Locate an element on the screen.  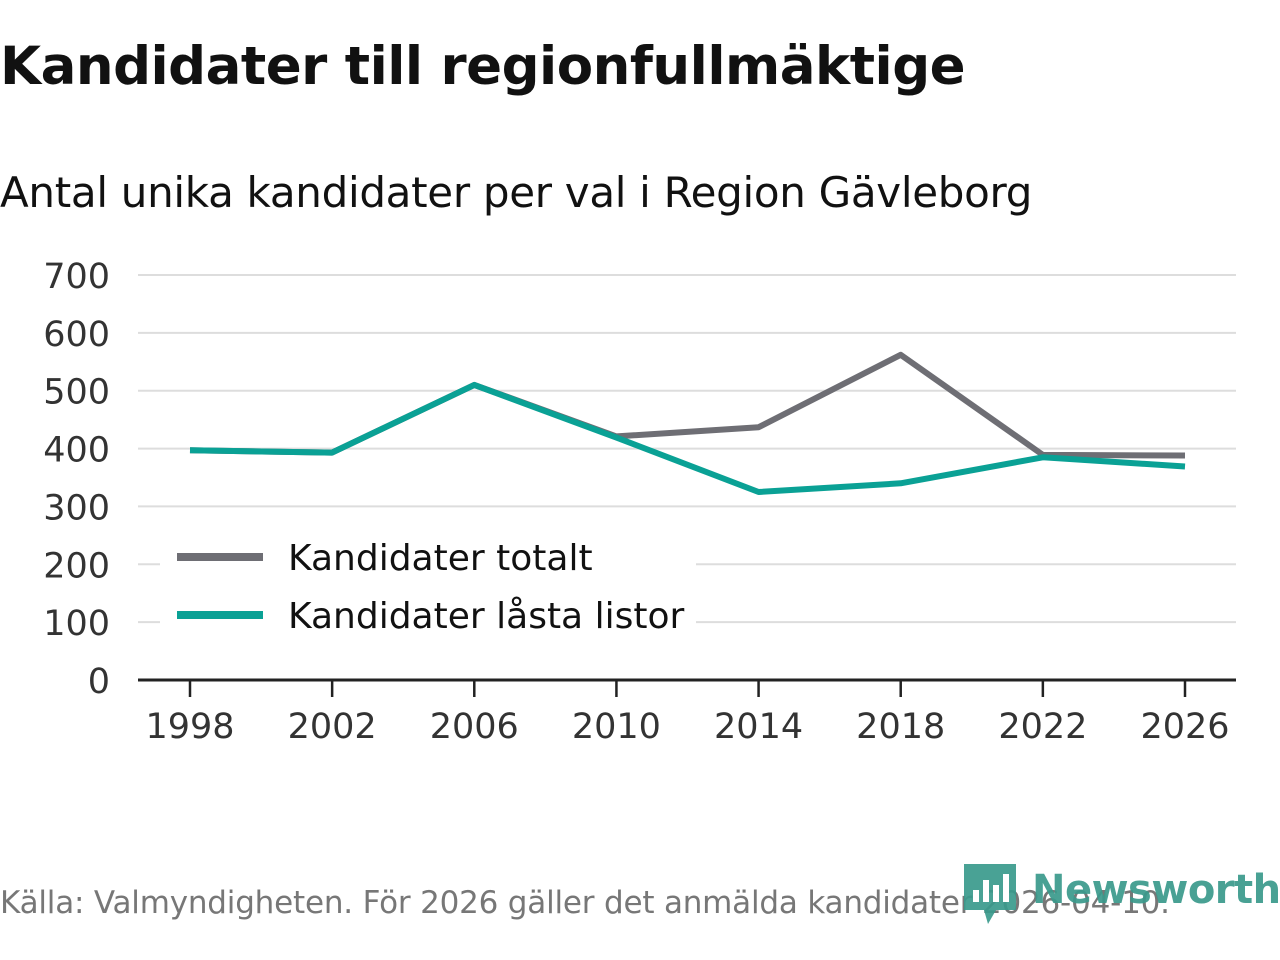
x-axis-ticks: 1998 2002 2006 2010 2014 2018 2022 2026 is located at coordinates (687, 713).